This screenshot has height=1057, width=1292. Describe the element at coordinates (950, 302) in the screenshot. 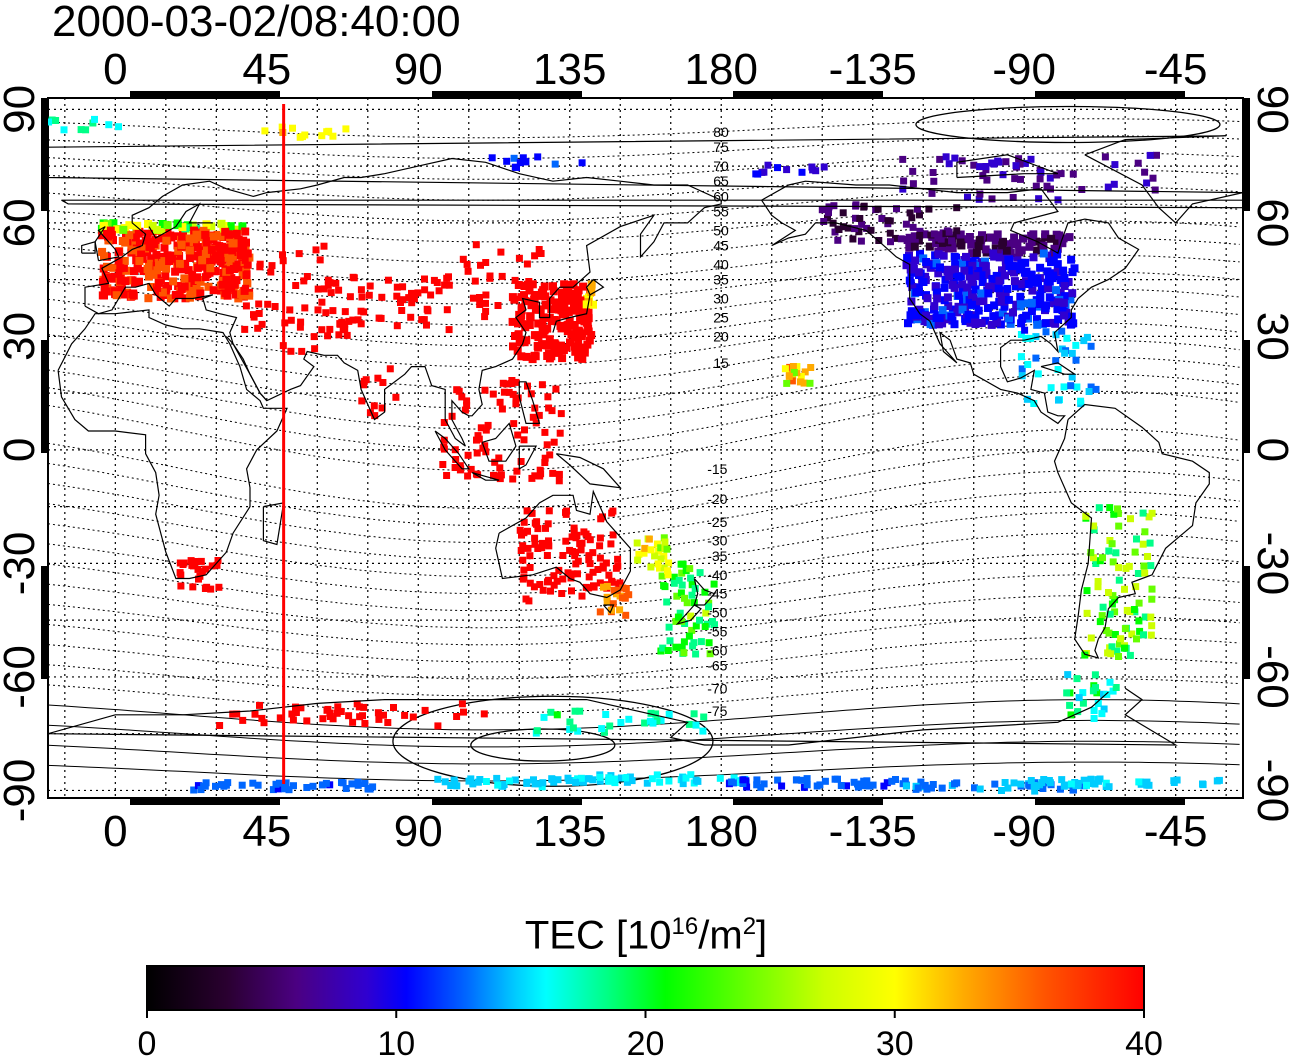

I see `coastline` at that location.